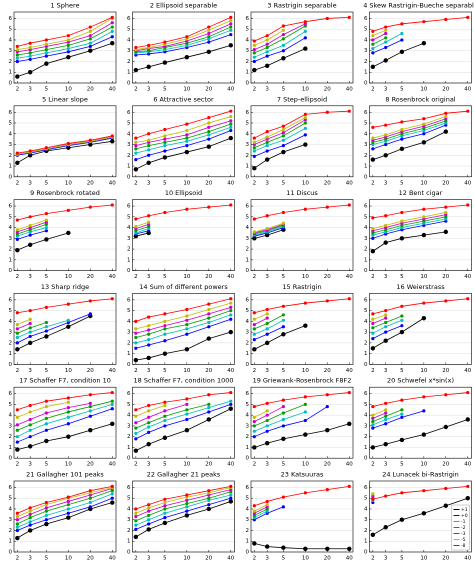  I want to click on chart-title: 6 Attractive sector, so click(183, 99).